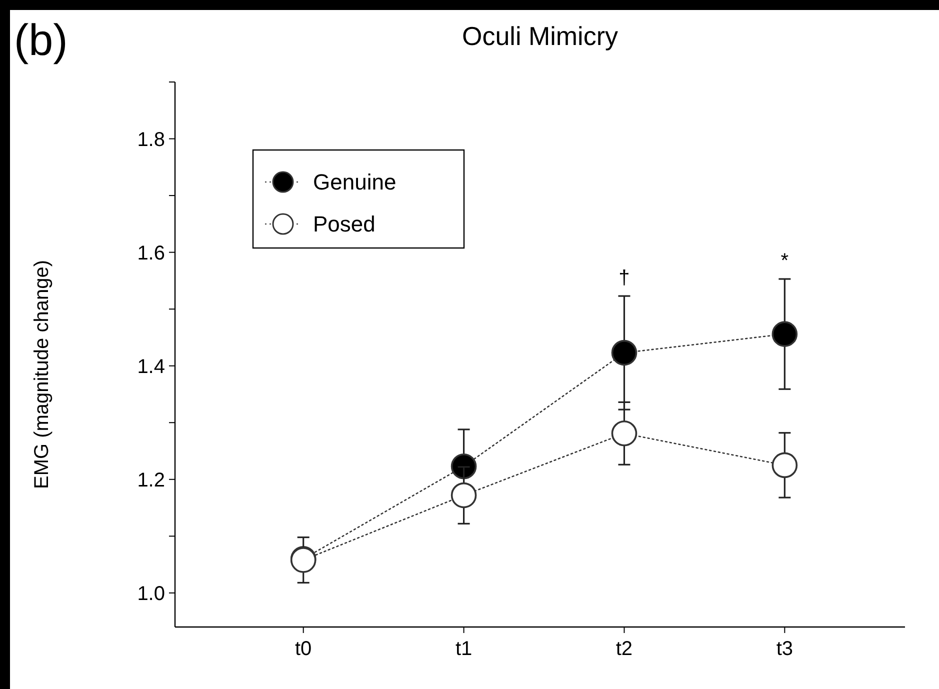  Describe the element at coordinates (42, 375) in the screenshot. I see `y-axis-title: EMG (magnitude change)` at that location.